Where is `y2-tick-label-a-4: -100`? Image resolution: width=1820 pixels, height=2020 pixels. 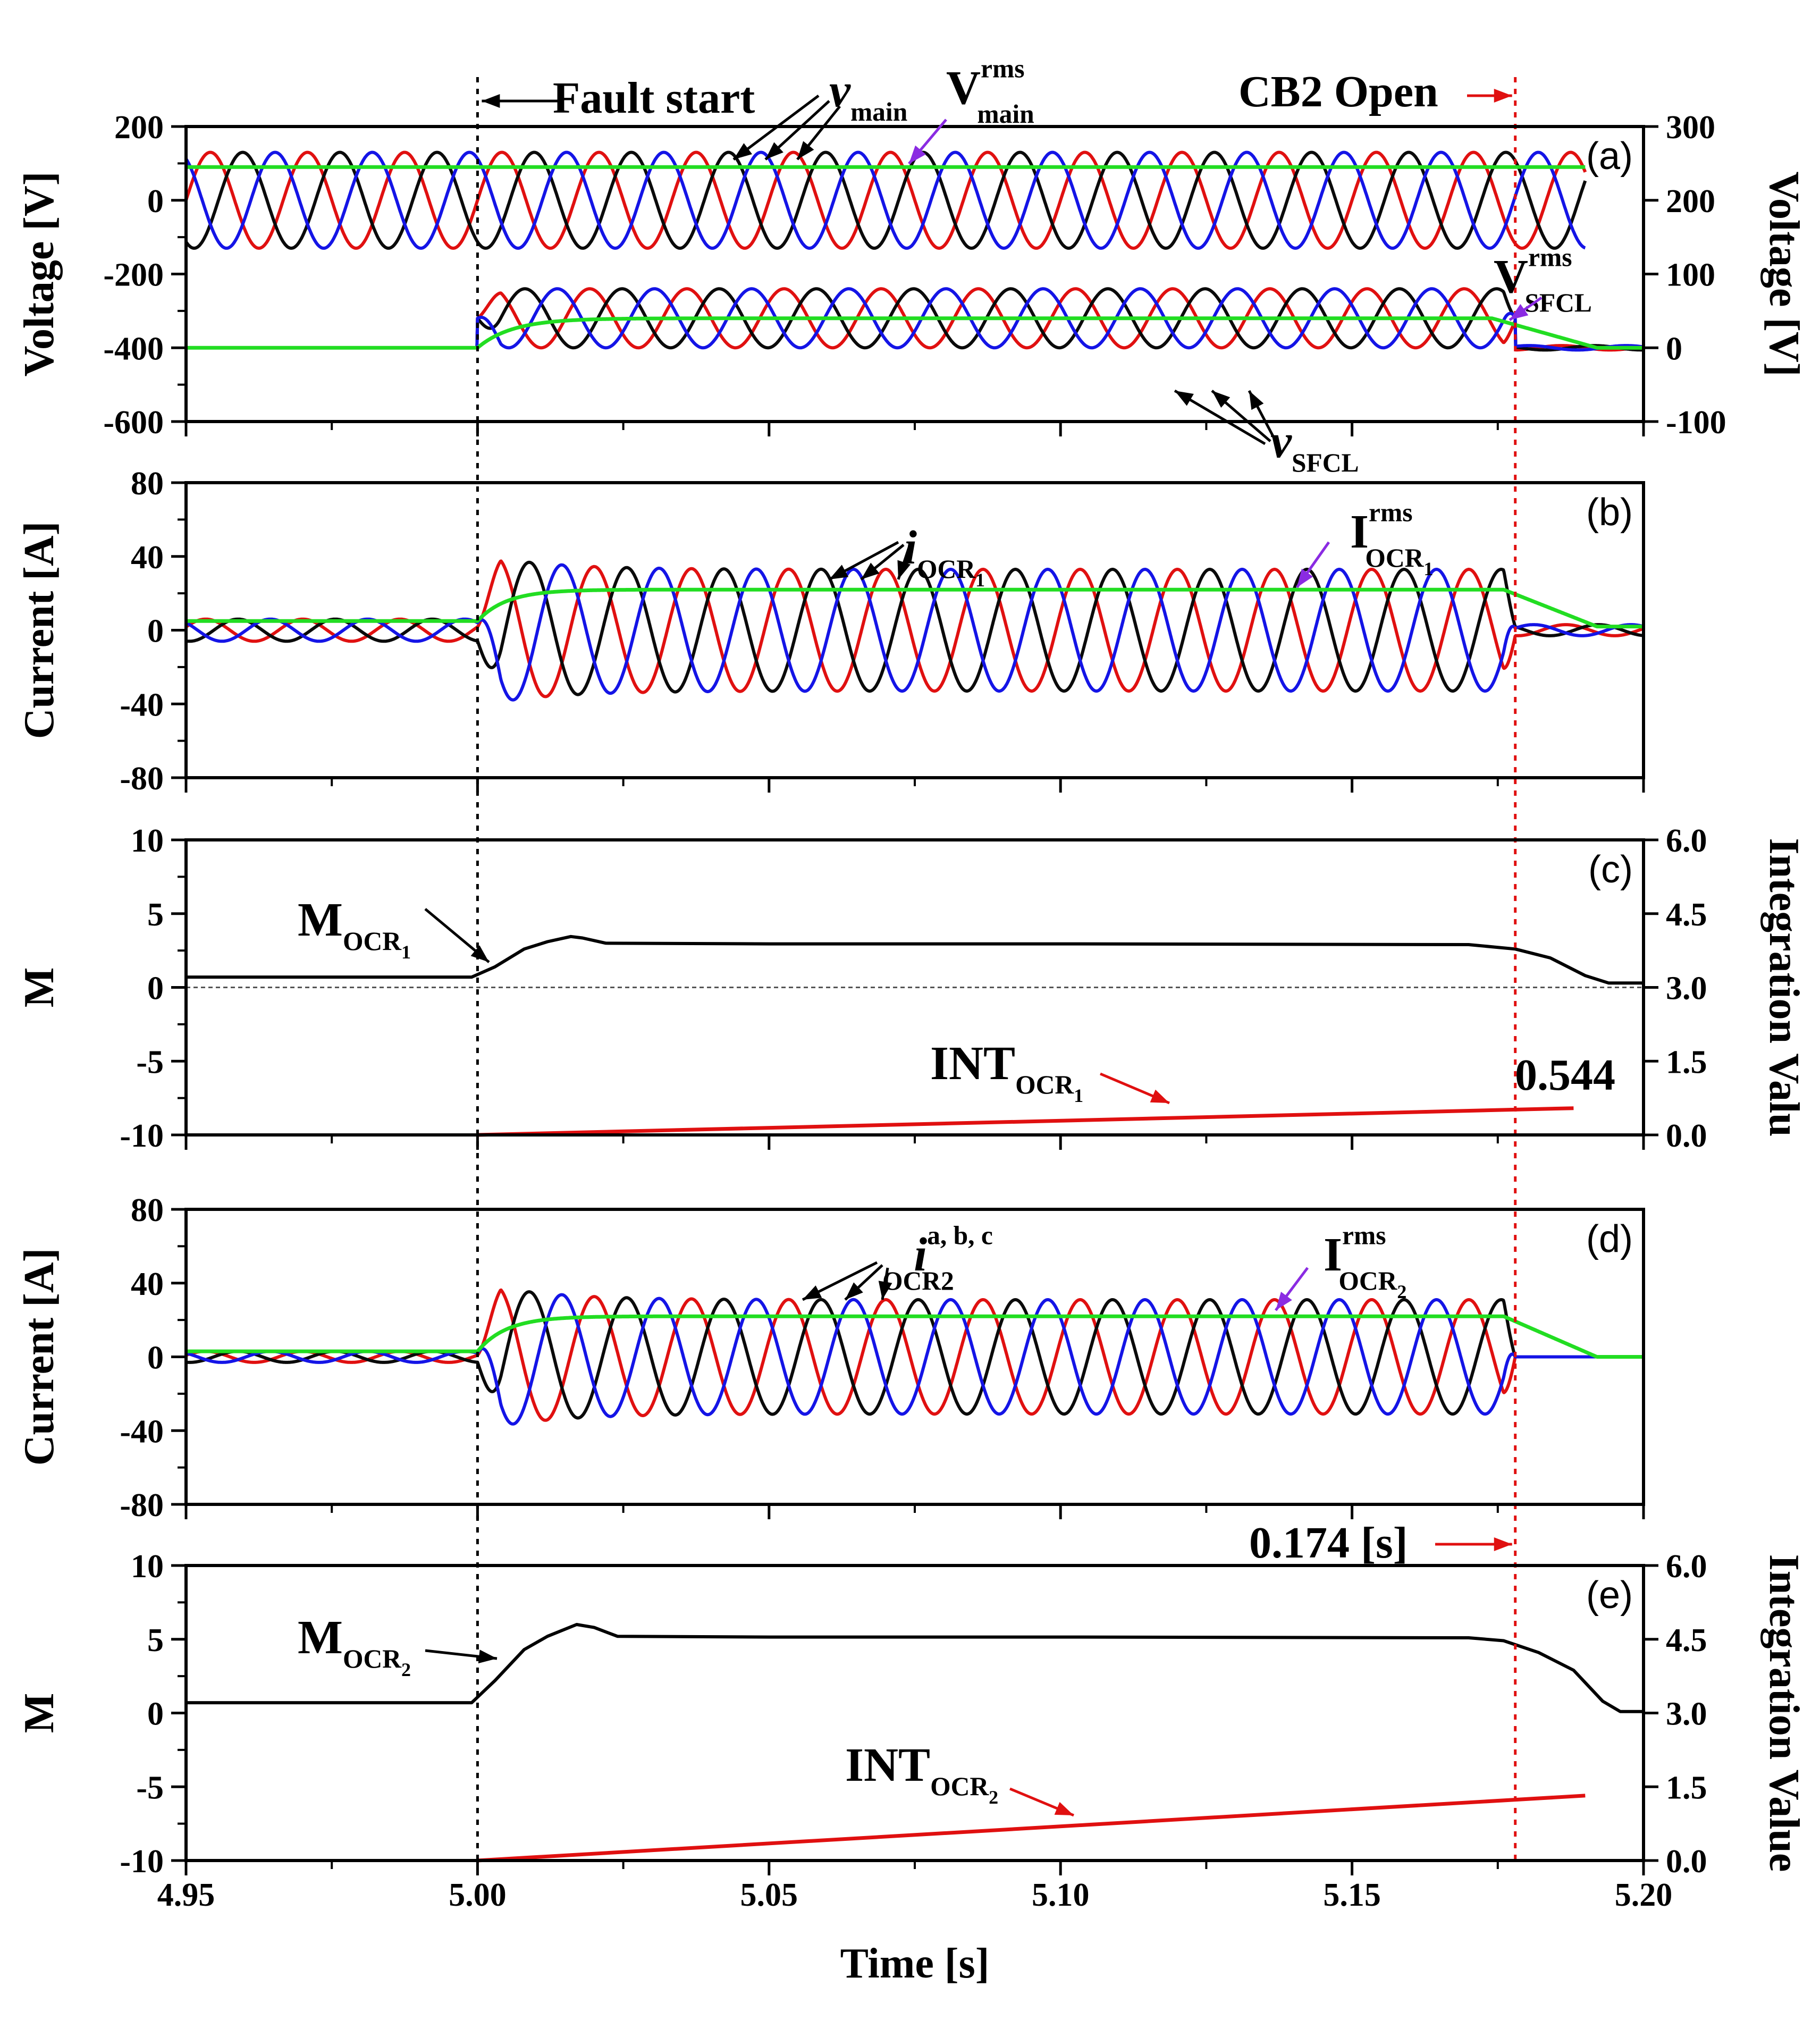 y2-tick-label-a-4: -100 is located at coordinates (1696, 423).